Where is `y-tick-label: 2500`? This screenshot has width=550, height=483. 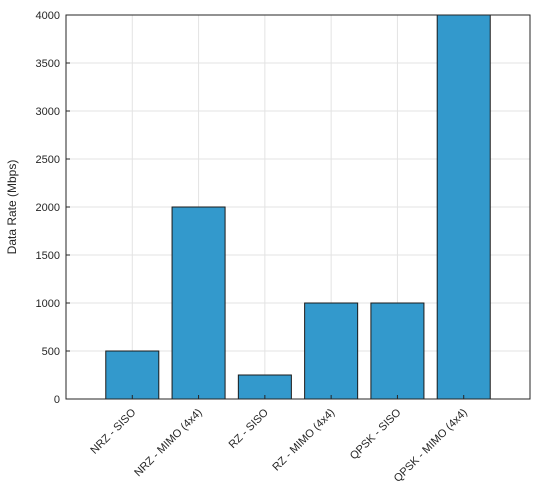 y-tick-label: 2500 is located at coordinates (48, 160).